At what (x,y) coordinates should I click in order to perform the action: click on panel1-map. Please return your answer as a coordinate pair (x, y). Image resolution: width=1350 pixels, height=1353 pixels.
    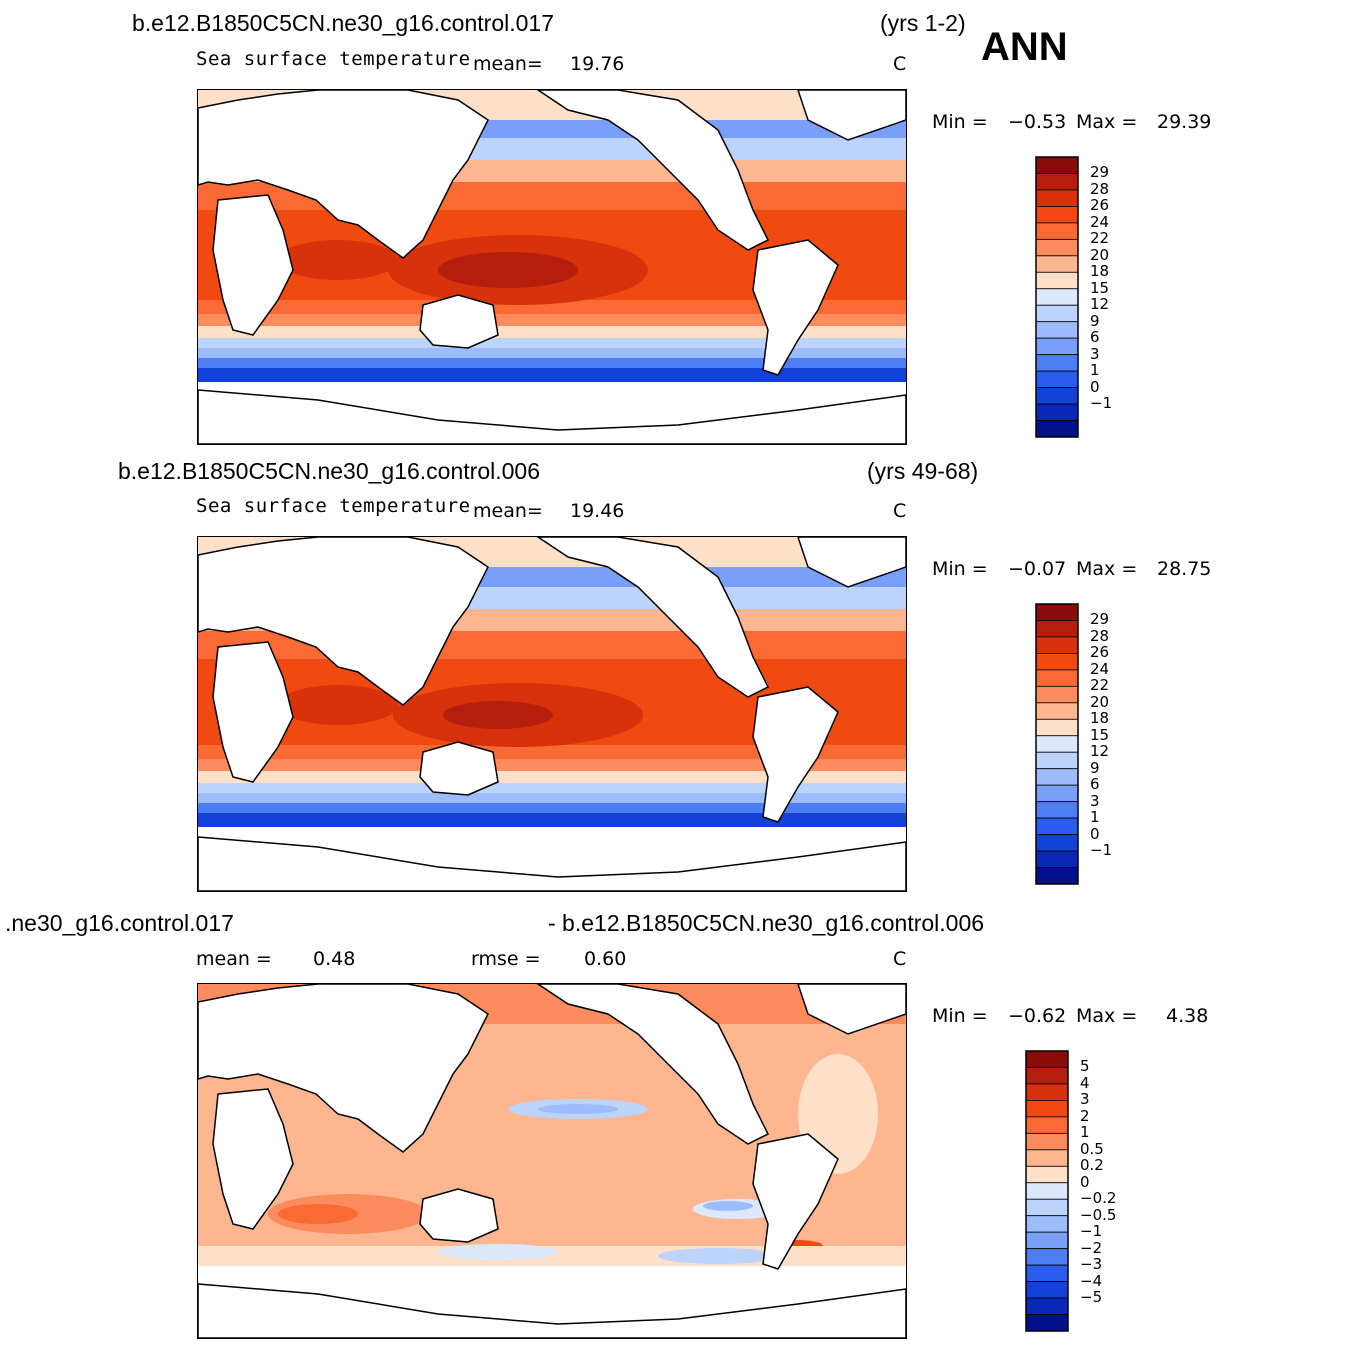
    Looking at the image, I should click on (552, 267).